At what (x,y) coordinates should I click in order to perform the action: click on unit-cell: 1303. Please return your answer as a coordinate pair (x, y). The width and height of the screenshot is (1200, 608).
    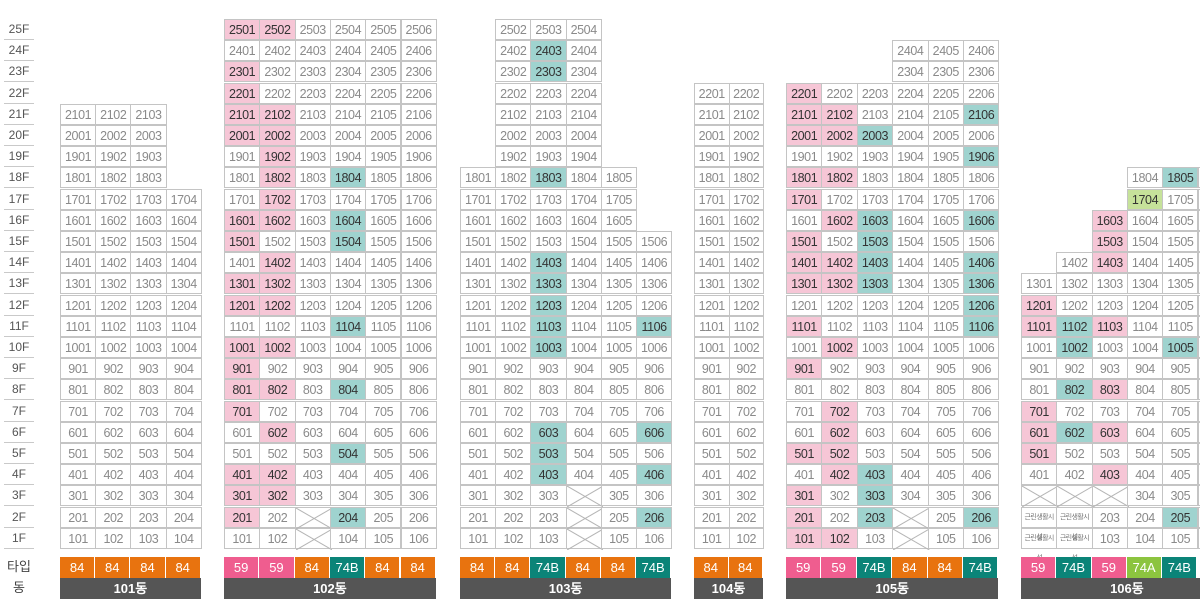
    Looking at the image, I should click on (312, 284).